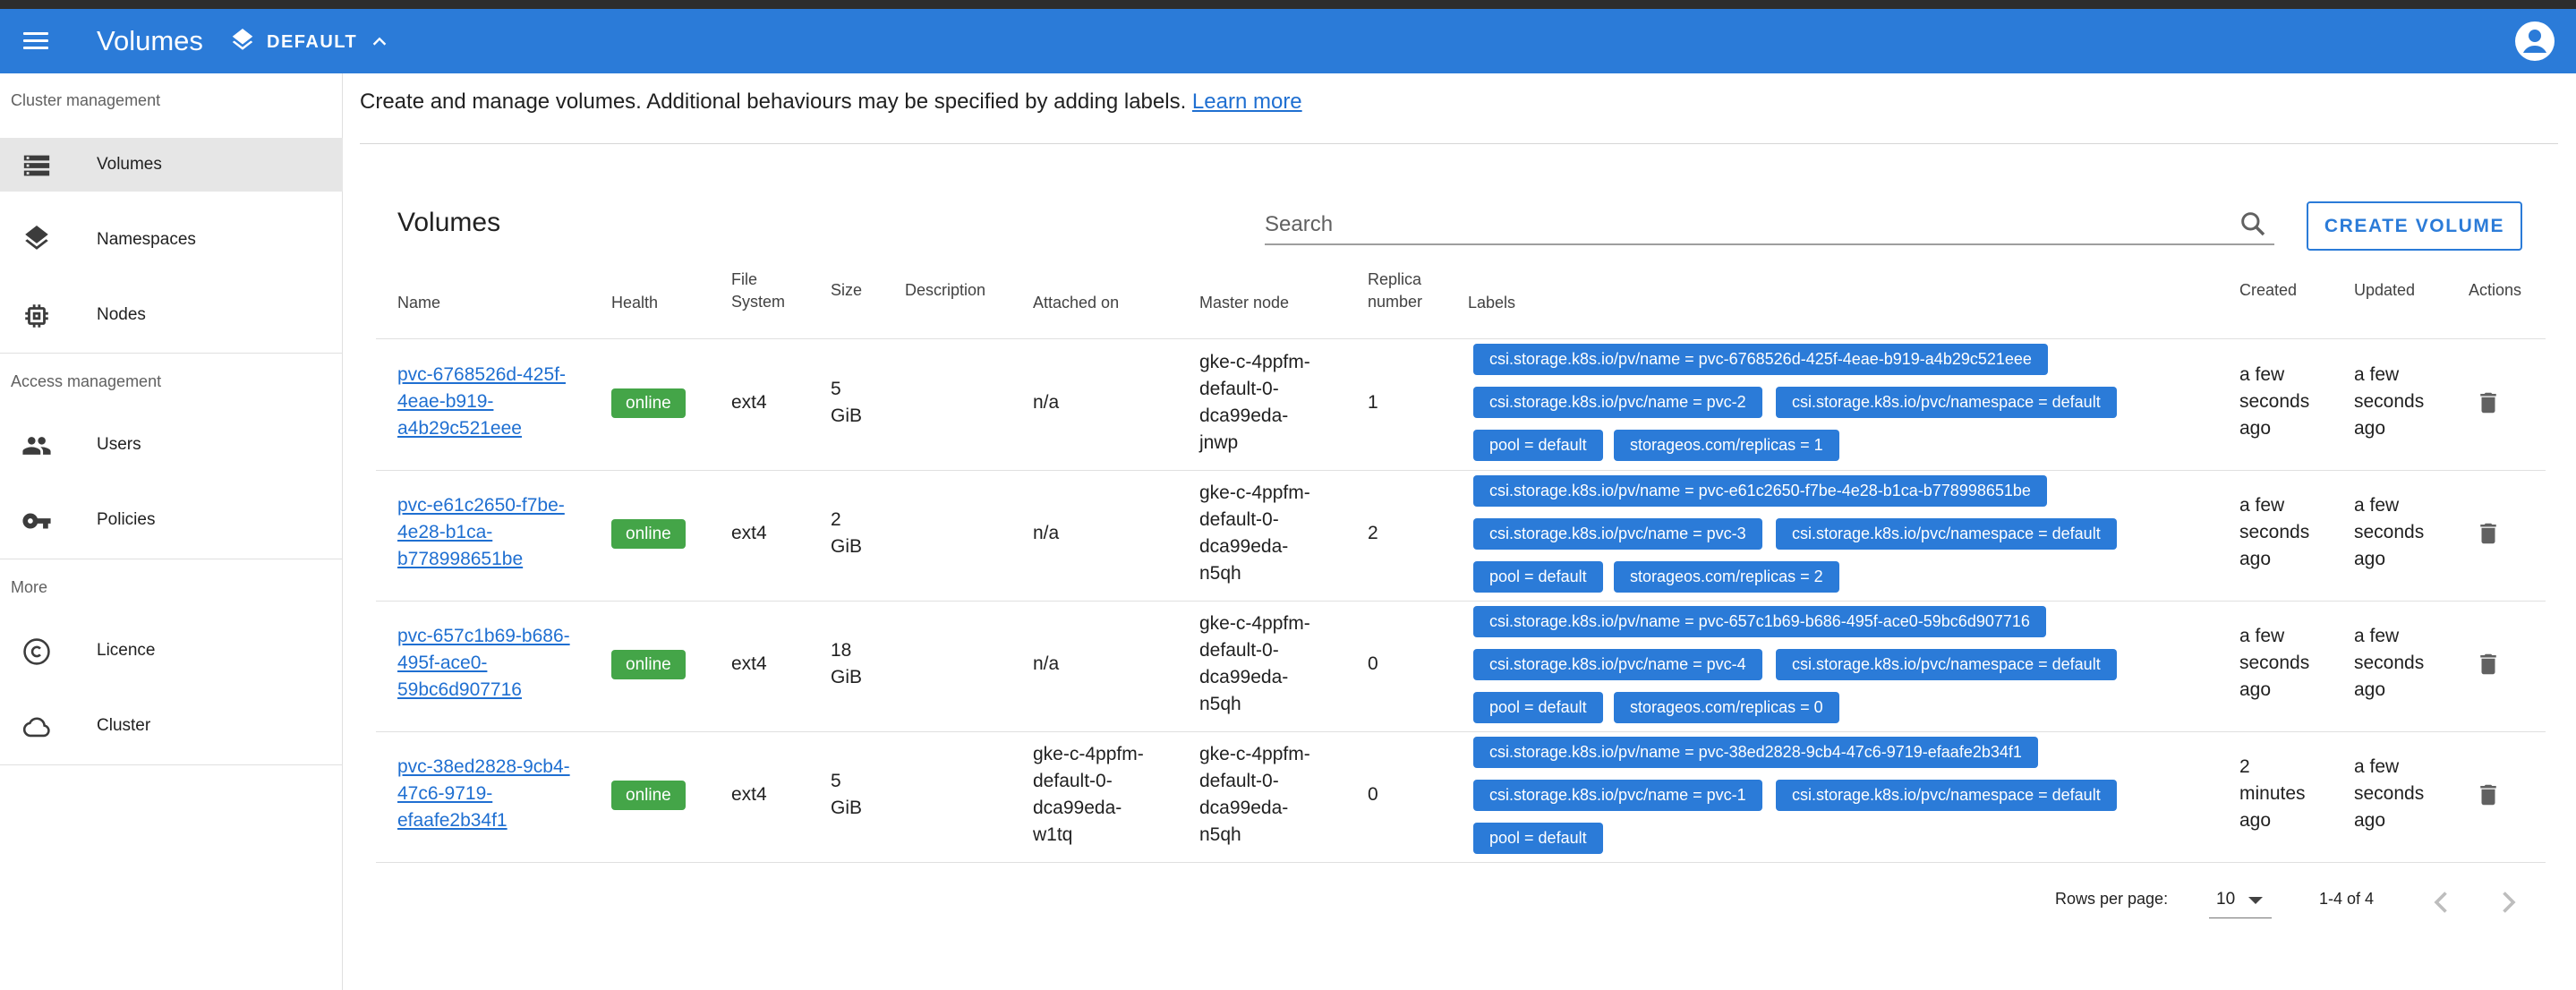 The height and width of the screenshot is (990, 2576). What do you see at coordinates (1254, 623) in the screenshot?
I see `master-text: gke-c-4ppfm-` at bounding box center [1254, 623].